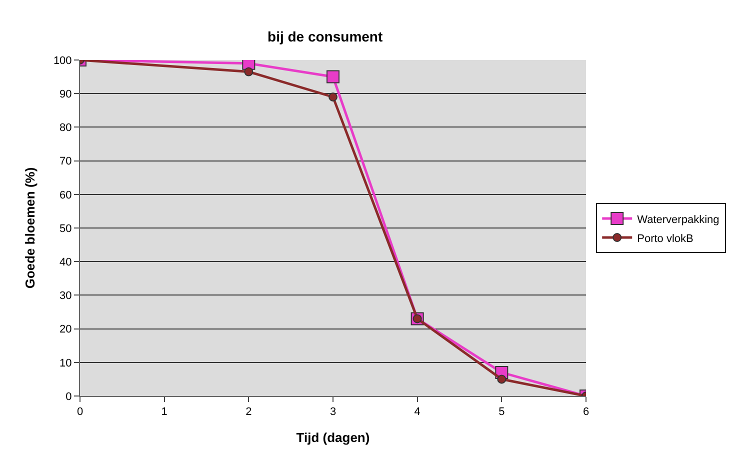  What do you see at coordinates (66, 262) in the screenshot?
I see `y-tick-label: 40` at bounding box center [66, 262].